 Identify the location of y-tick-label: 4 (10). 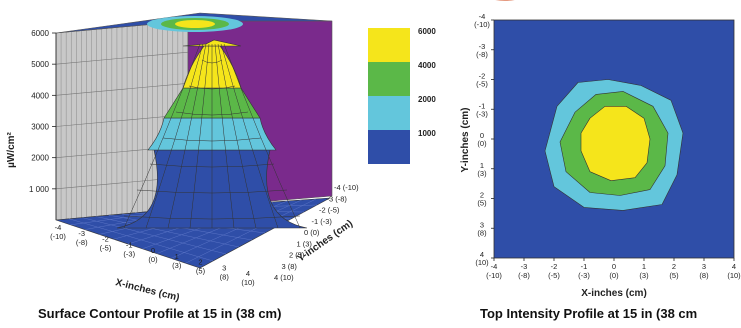
(284, 277).